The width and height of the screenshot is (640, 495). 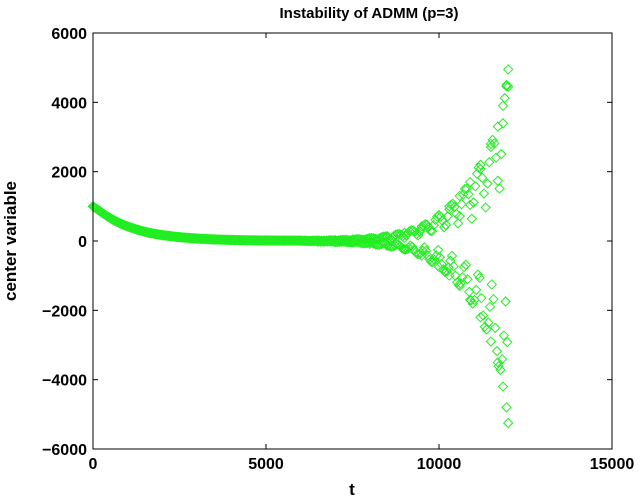 What do you see at coordinates (352, 487) in the screenshot?
I see `x-axis-label: t` at bounding box center [352, 487].